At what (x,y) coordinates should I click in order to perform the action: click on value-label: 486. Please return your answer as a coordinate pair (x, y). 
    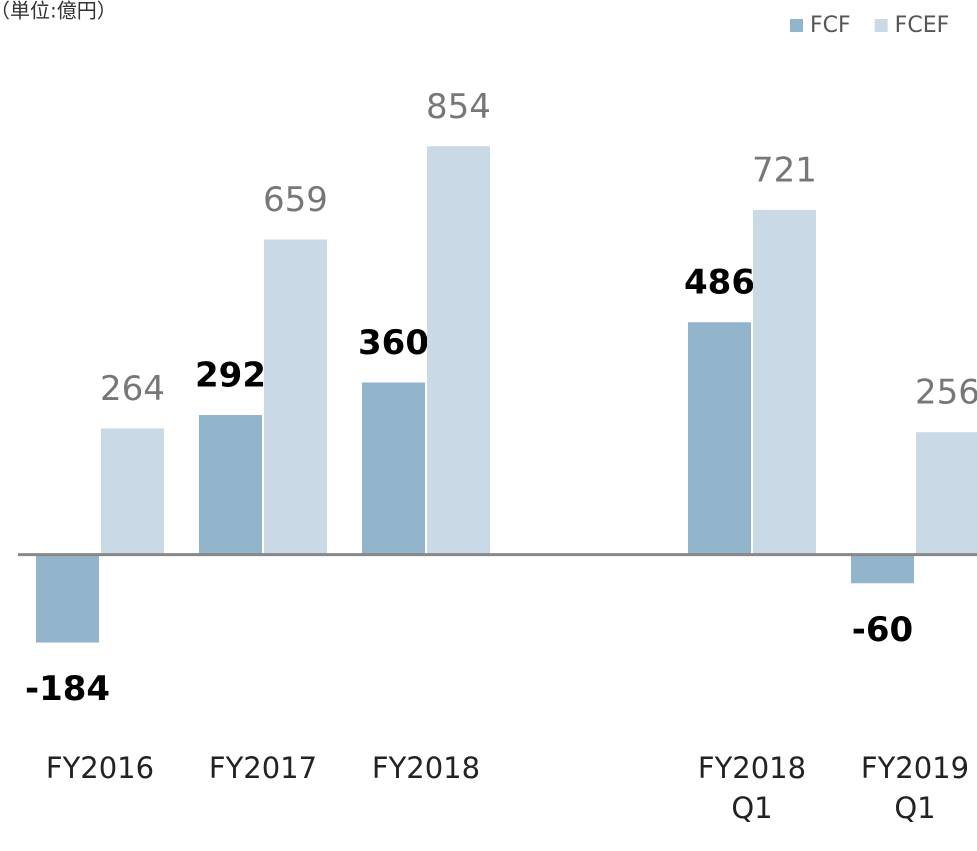
    Looking at the image, I should click on (719, 283).